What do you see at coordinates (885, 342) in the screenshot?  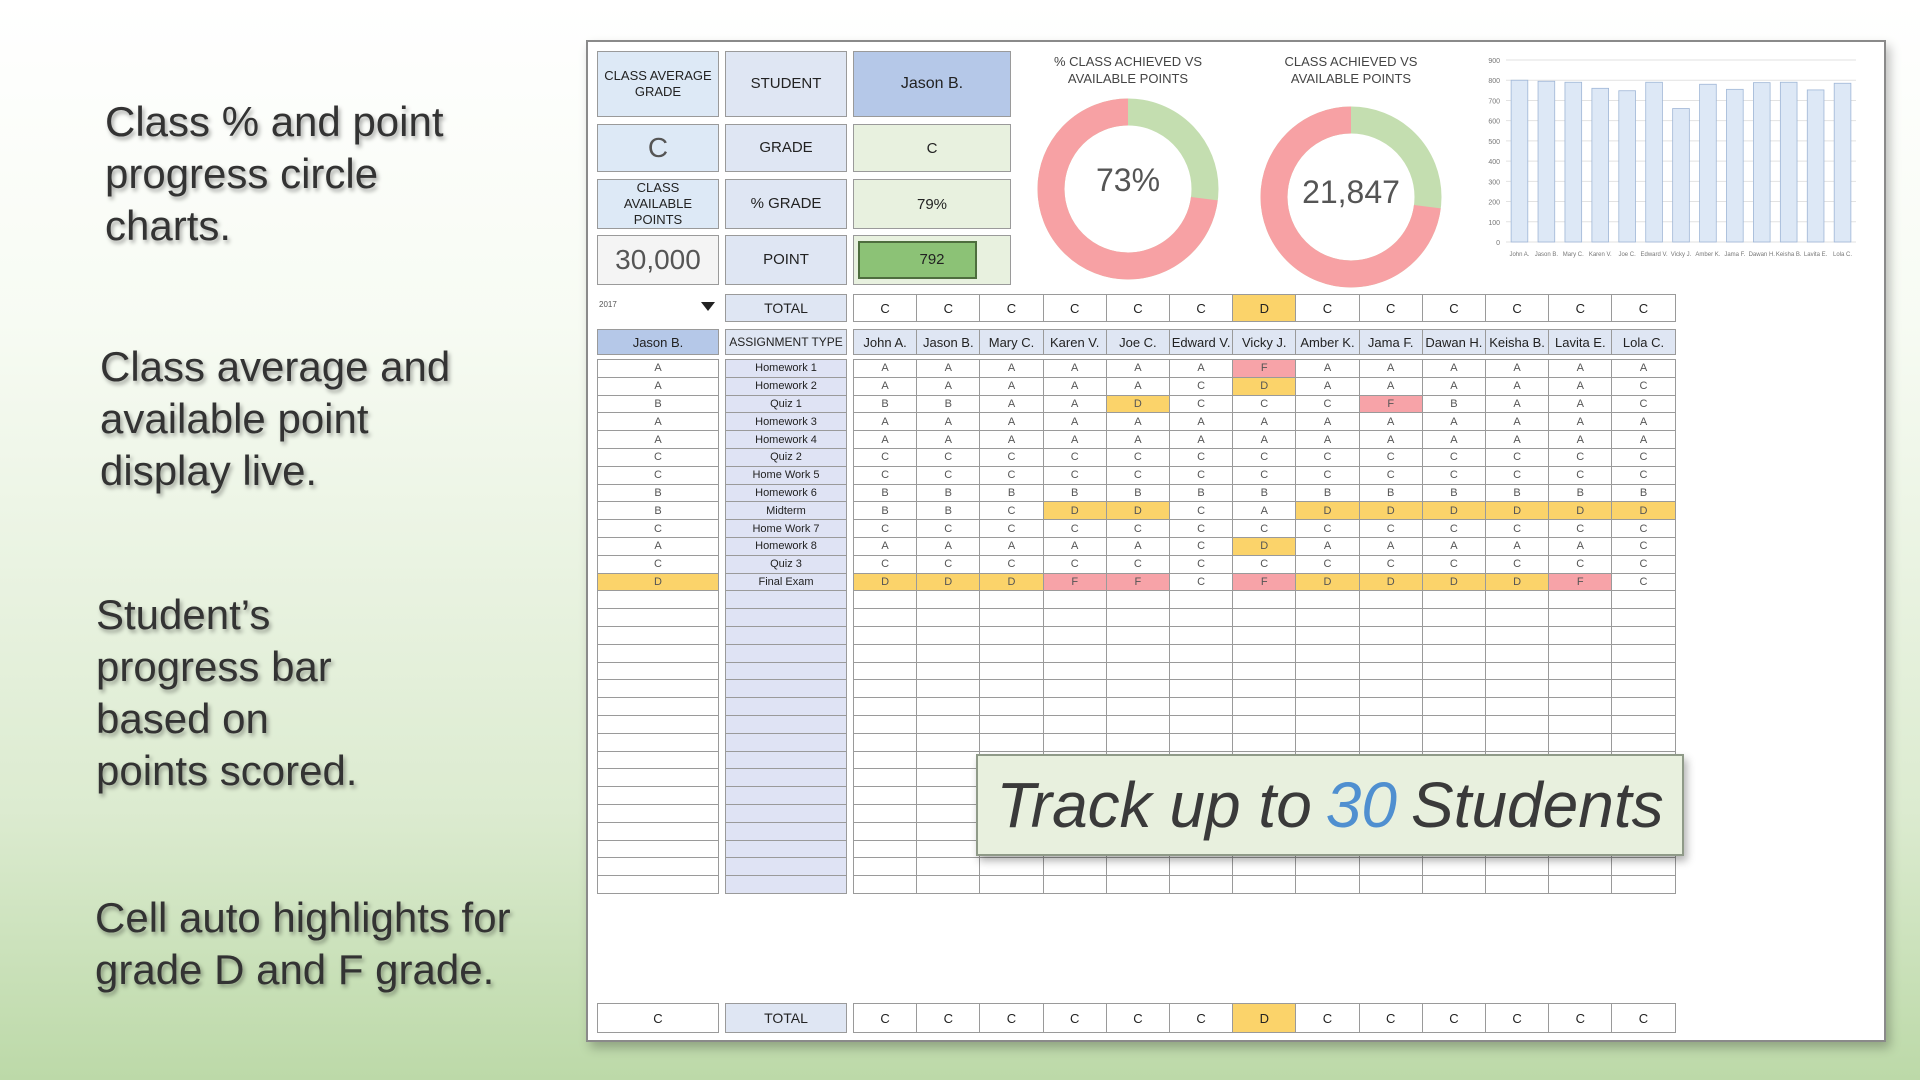 I see `student-column-header: John A.` at bounding box center [885, 342].